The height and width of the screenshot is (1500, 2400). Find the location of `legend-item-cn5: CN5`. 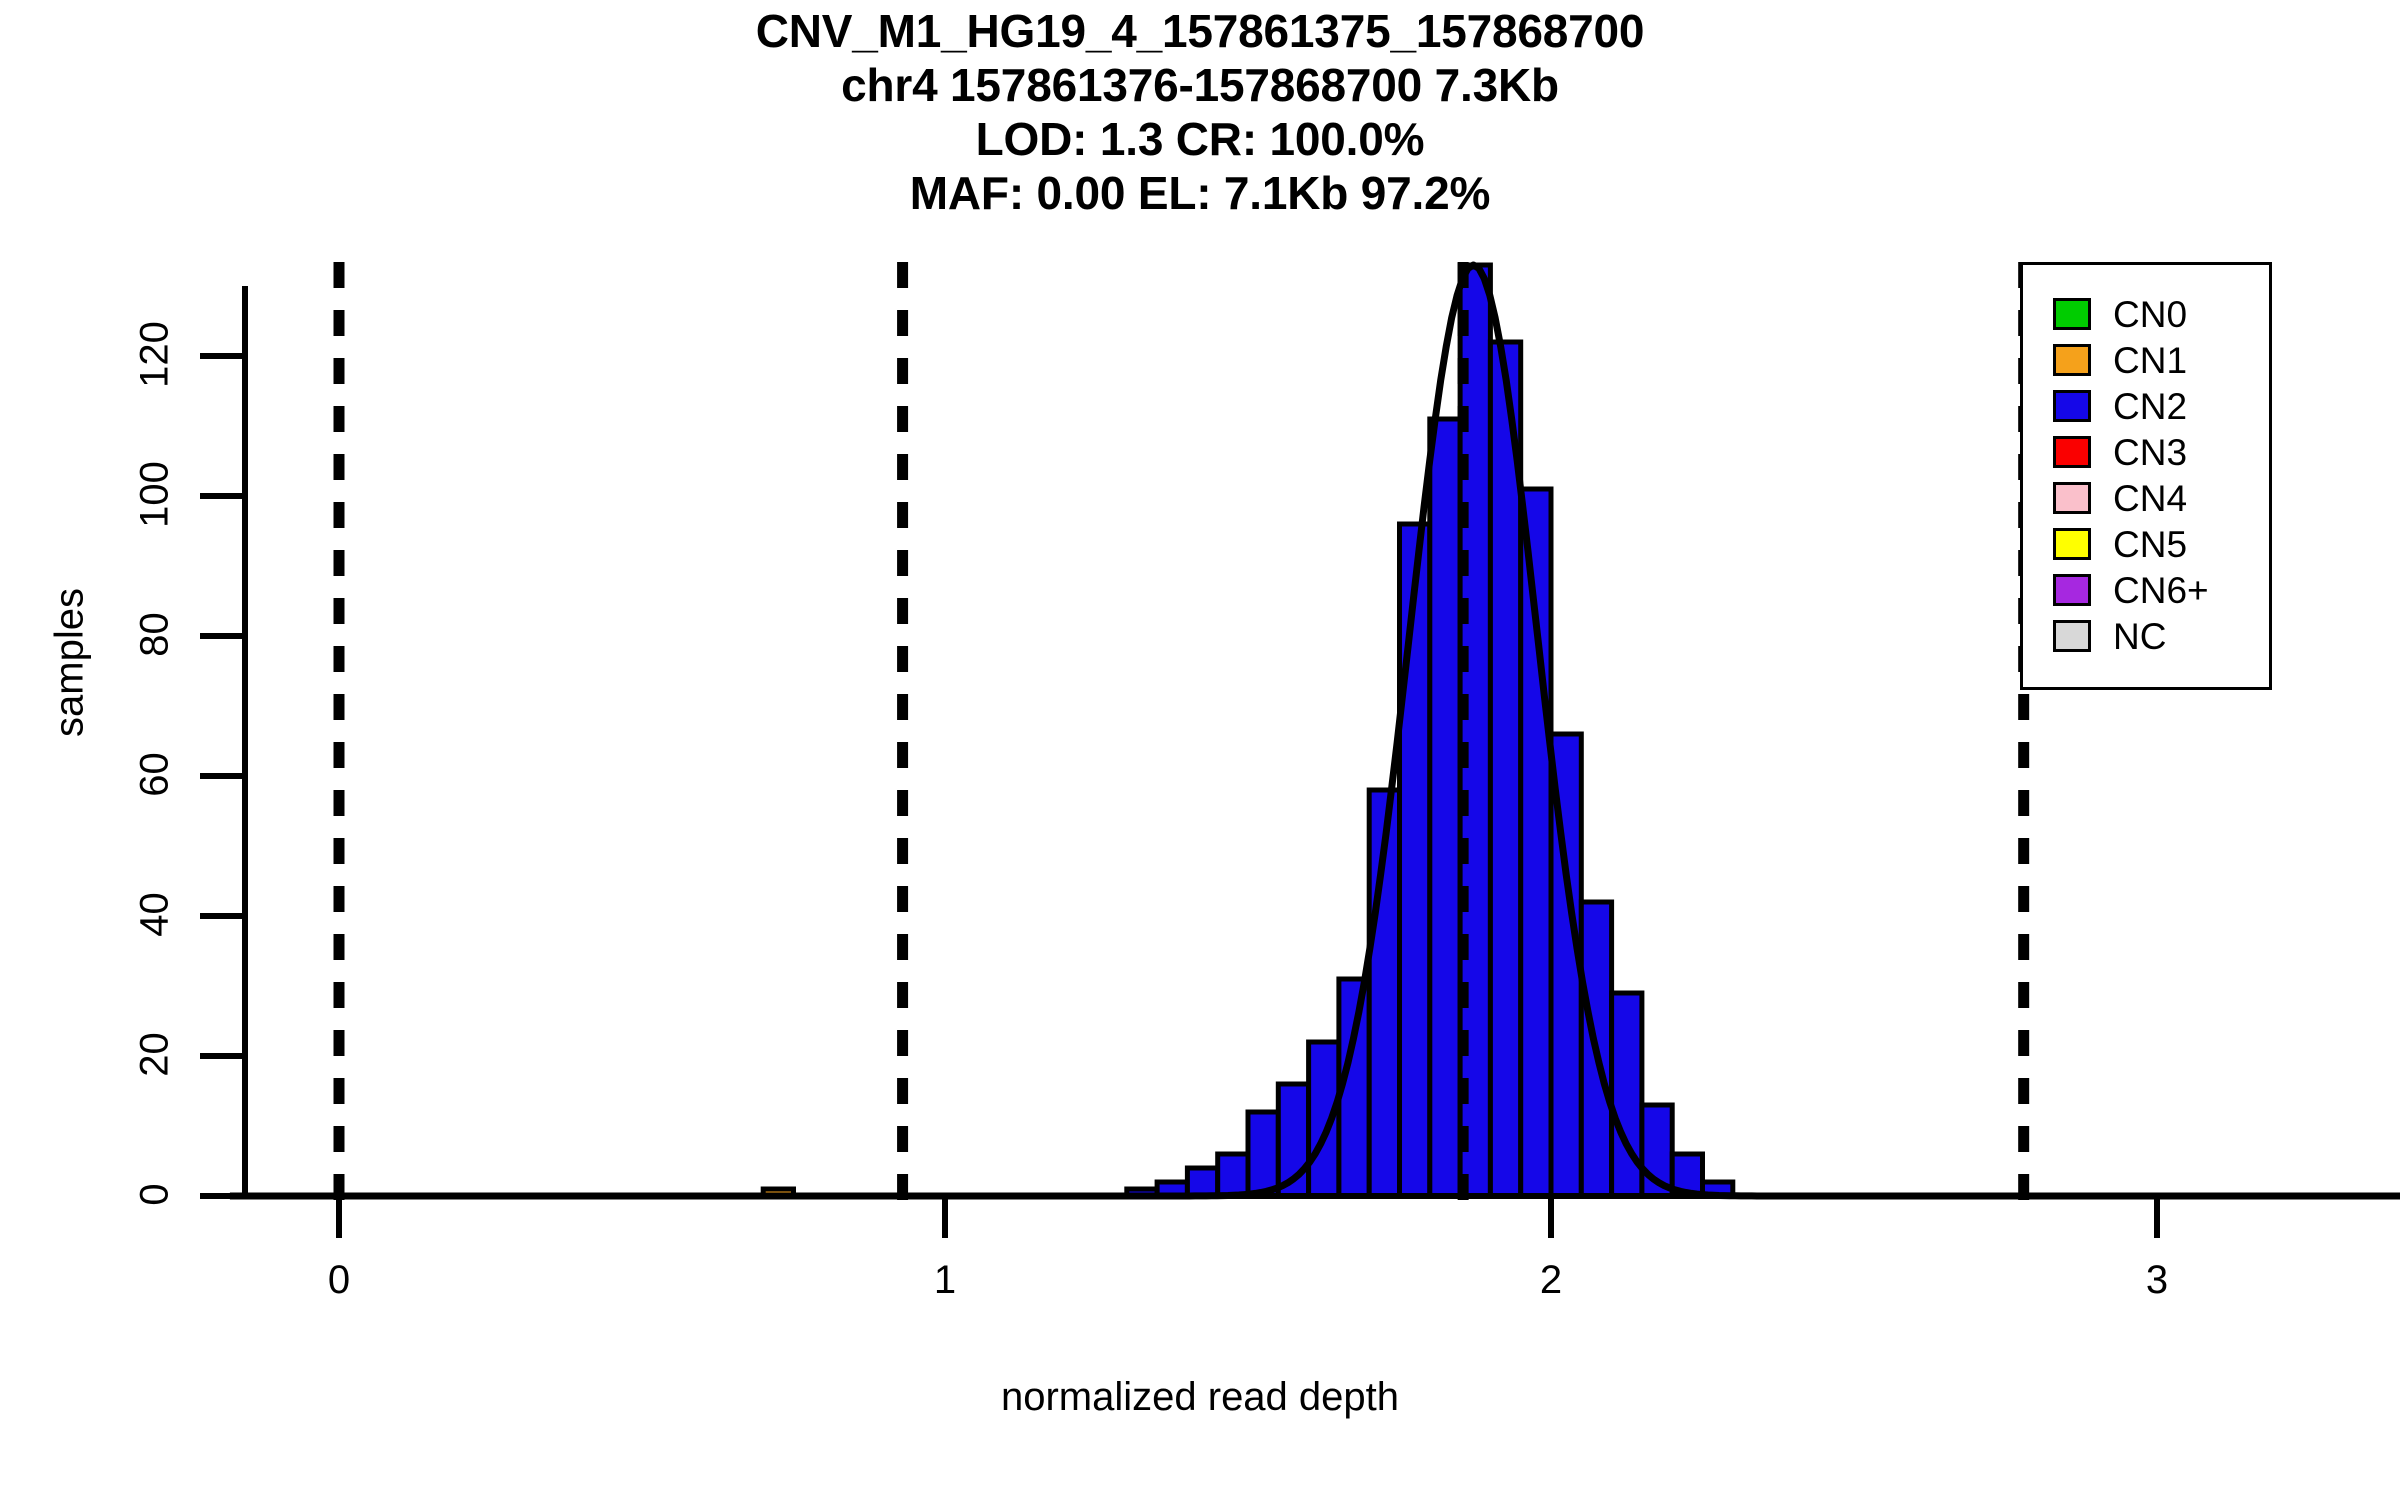

legend-item-cn5: CN5 is located at coordinates (2146, 544).